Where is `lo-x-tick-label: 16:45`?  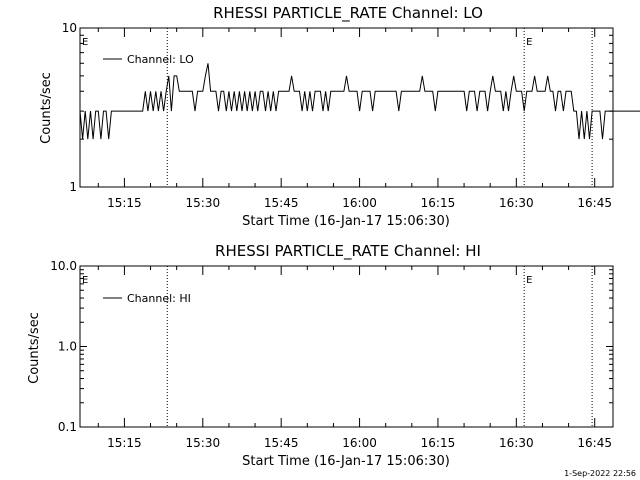 lo-x-tick-label: 16:45 is located at coordinates (594, 203).